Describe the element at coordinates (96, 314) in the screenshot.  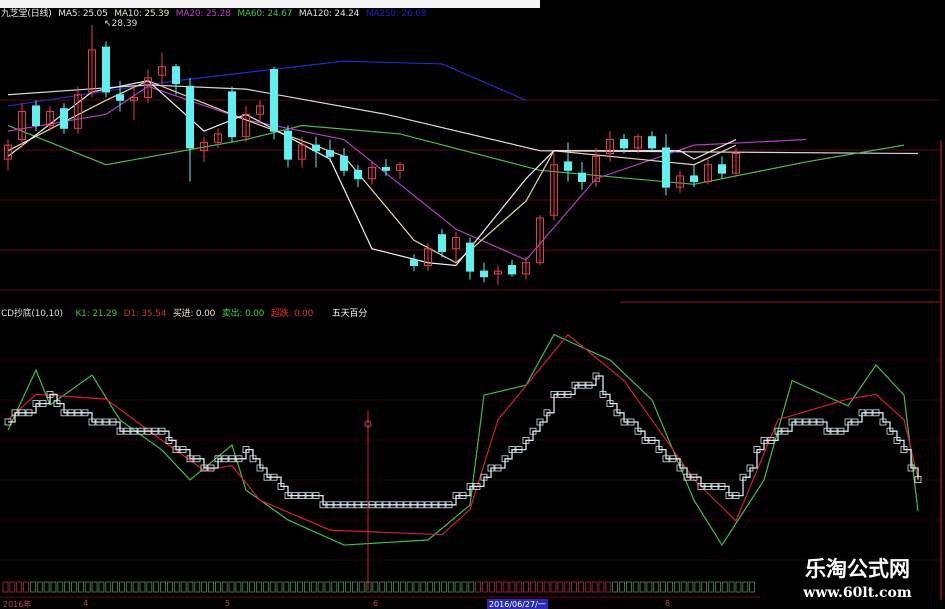
I see `k1-label: K1: 21.29` at that location.